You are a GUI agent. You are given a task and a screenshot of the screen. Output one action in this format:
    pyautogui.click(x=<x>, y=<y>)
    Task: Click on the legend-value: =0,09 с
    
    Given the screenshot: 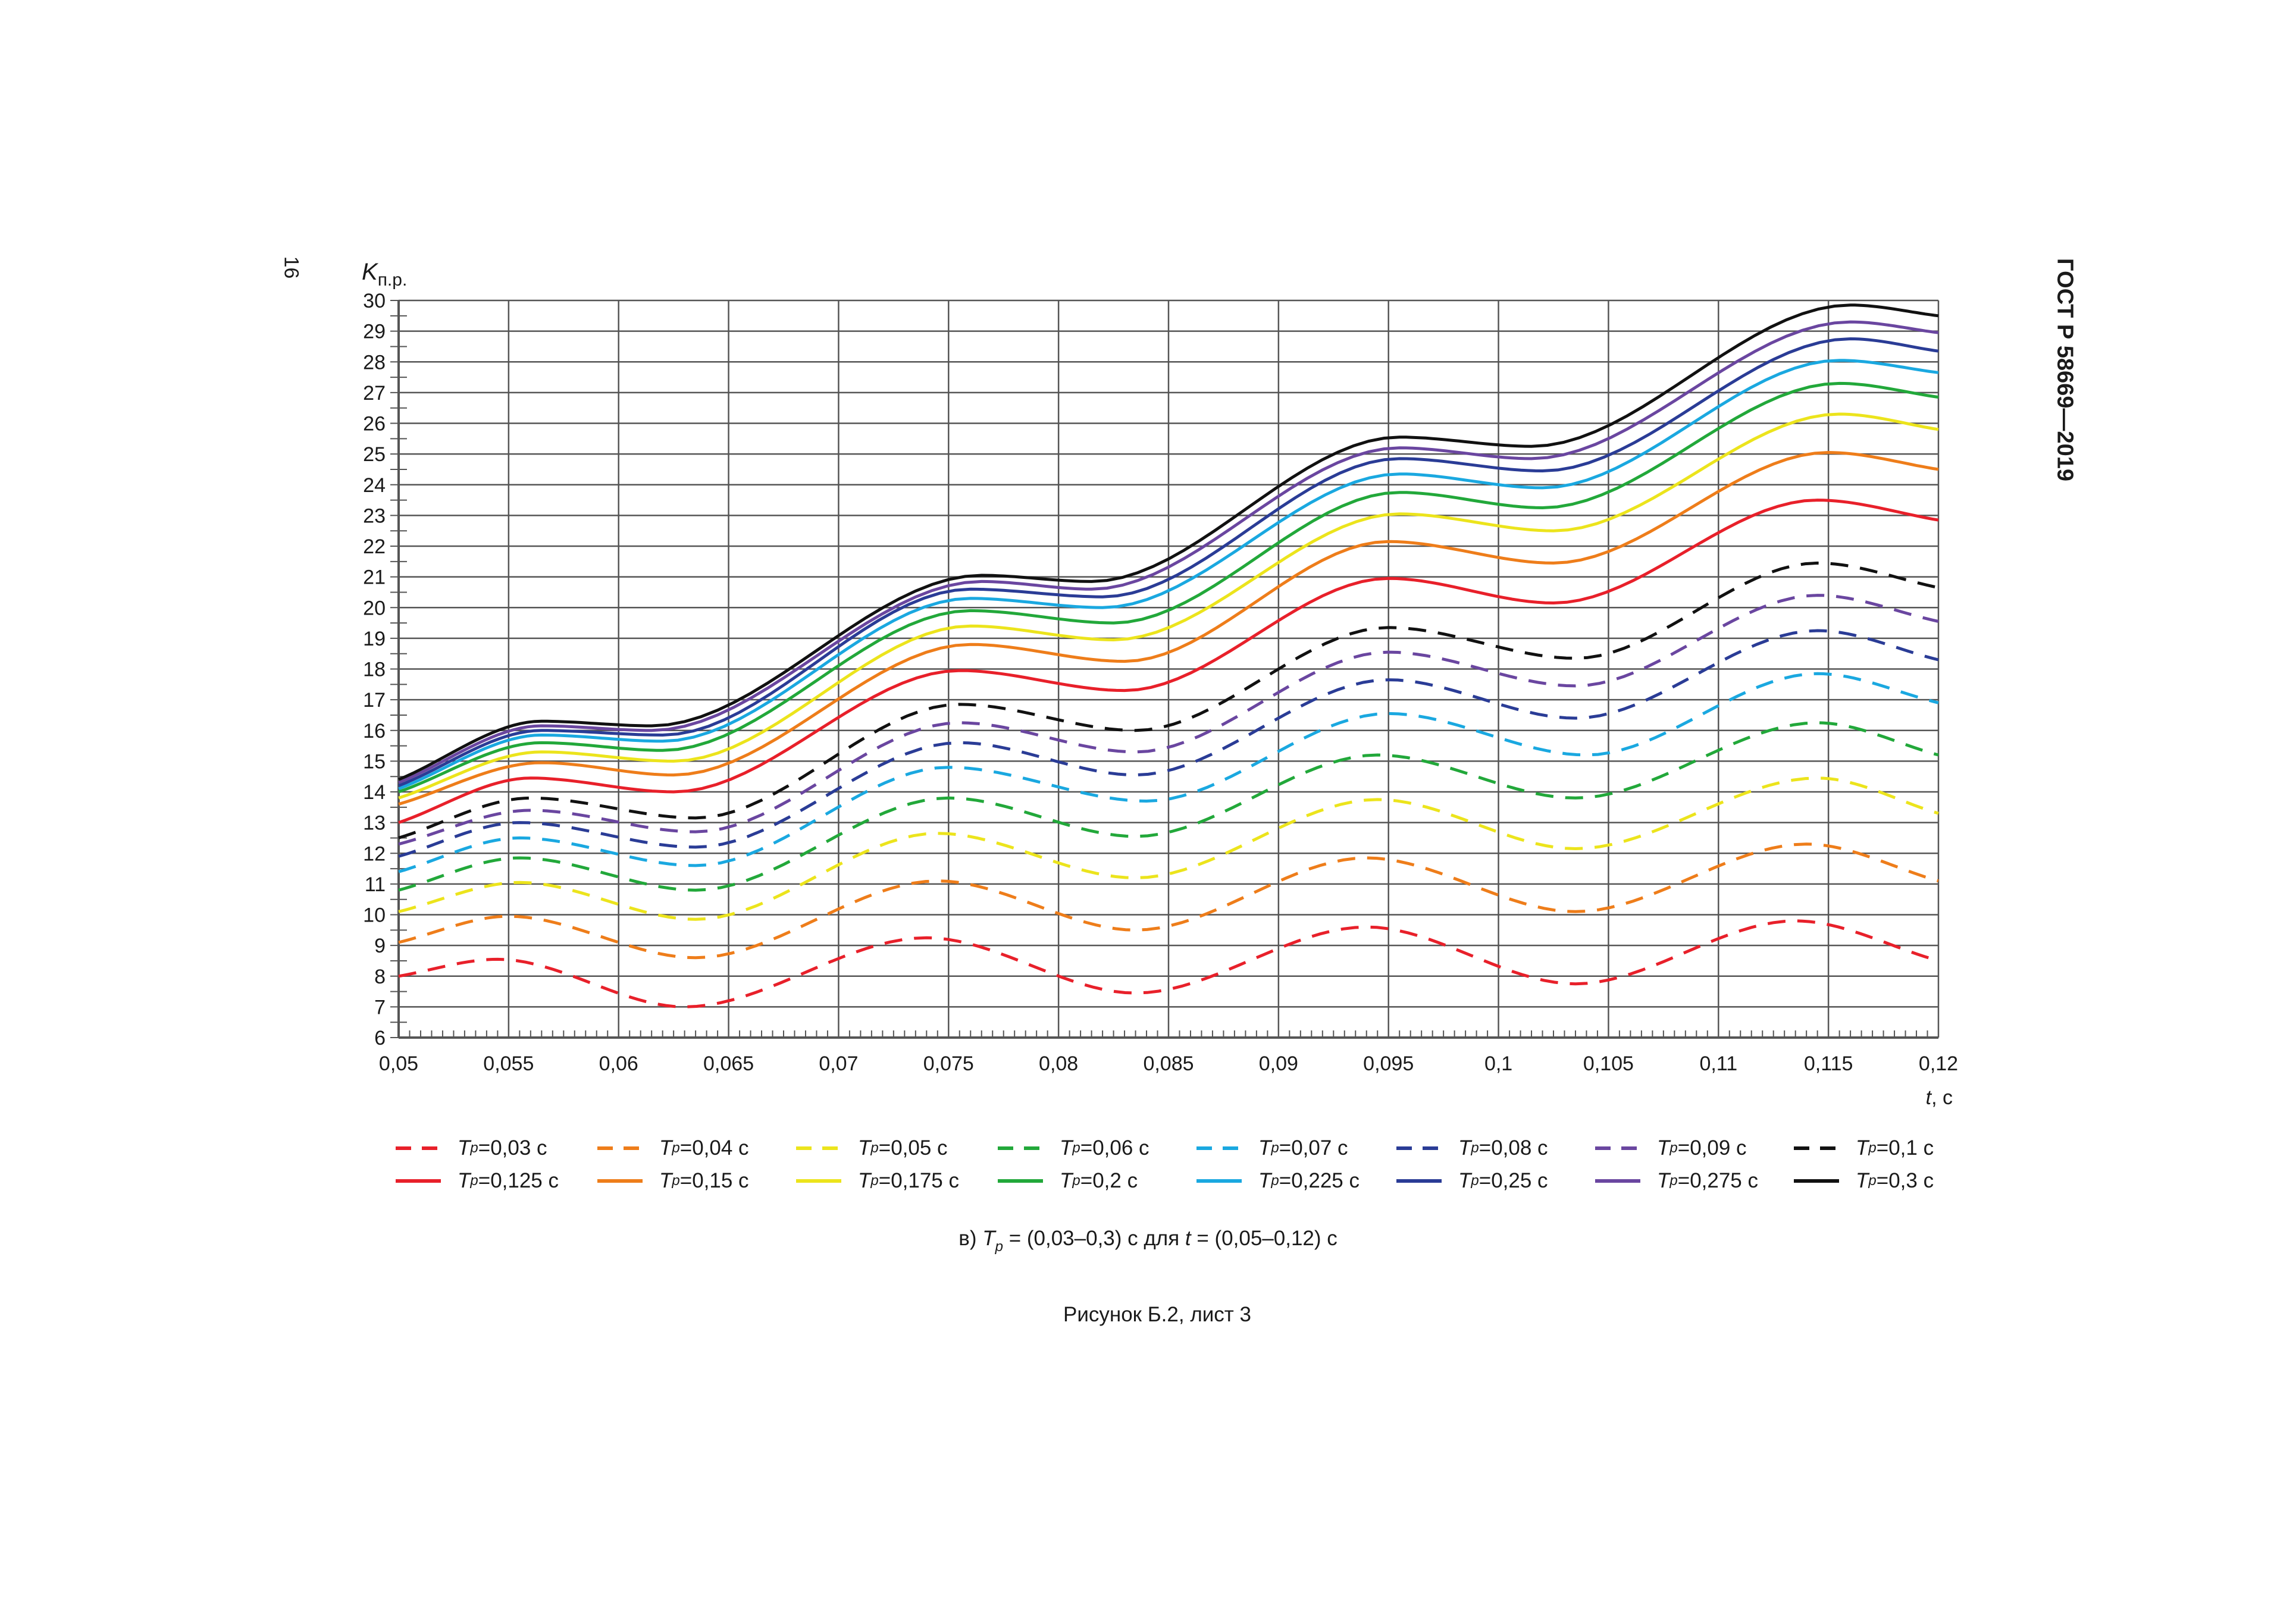 What is the action you would take?
    pyautogui.click(x=1712, y=1148)
    